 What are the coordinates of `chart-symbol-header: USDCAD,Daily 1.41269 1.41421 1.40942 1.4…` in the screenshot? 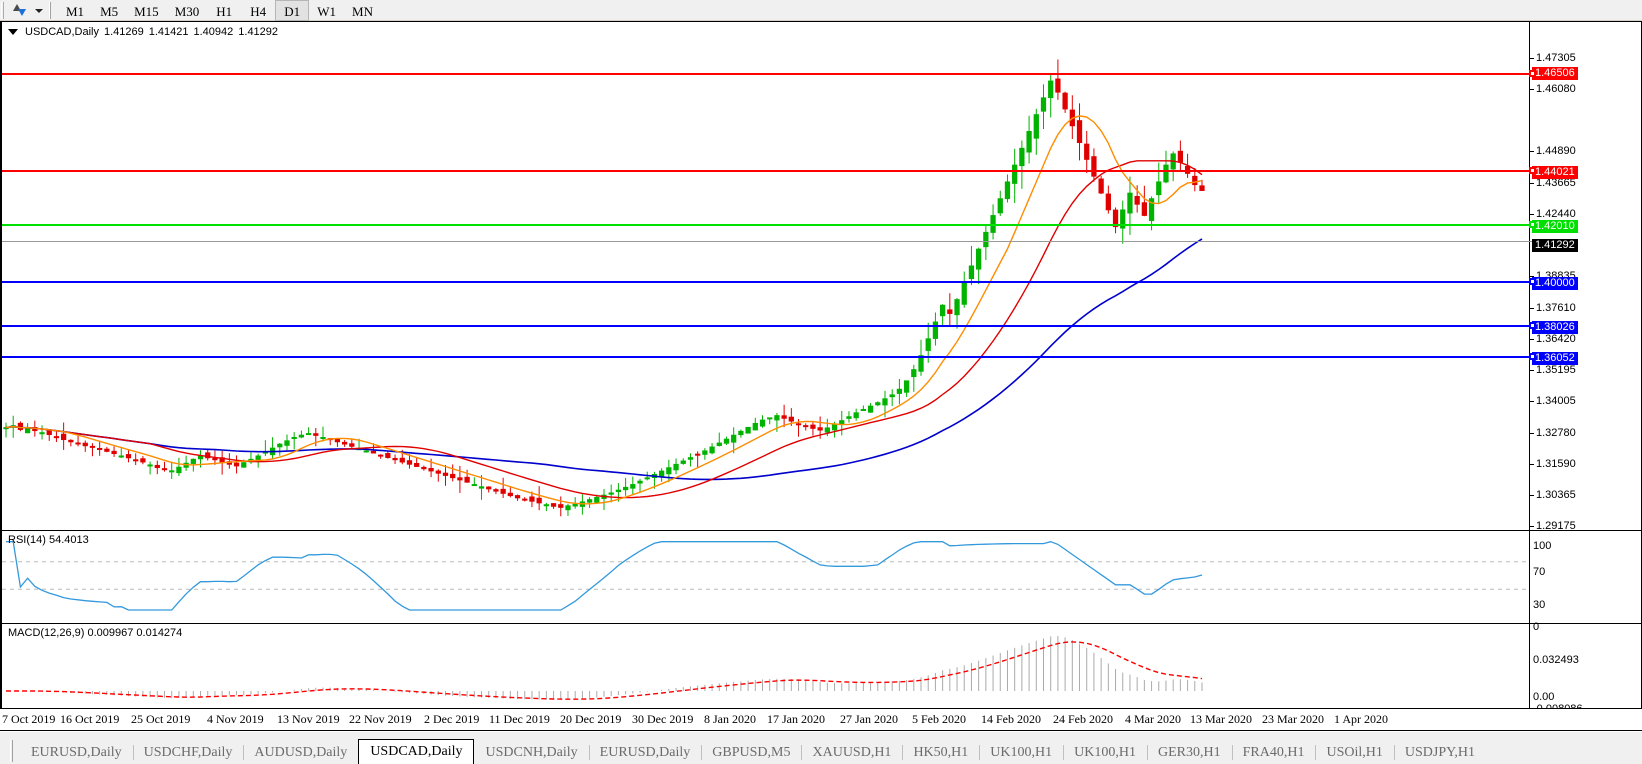 It's located at (143, 32).